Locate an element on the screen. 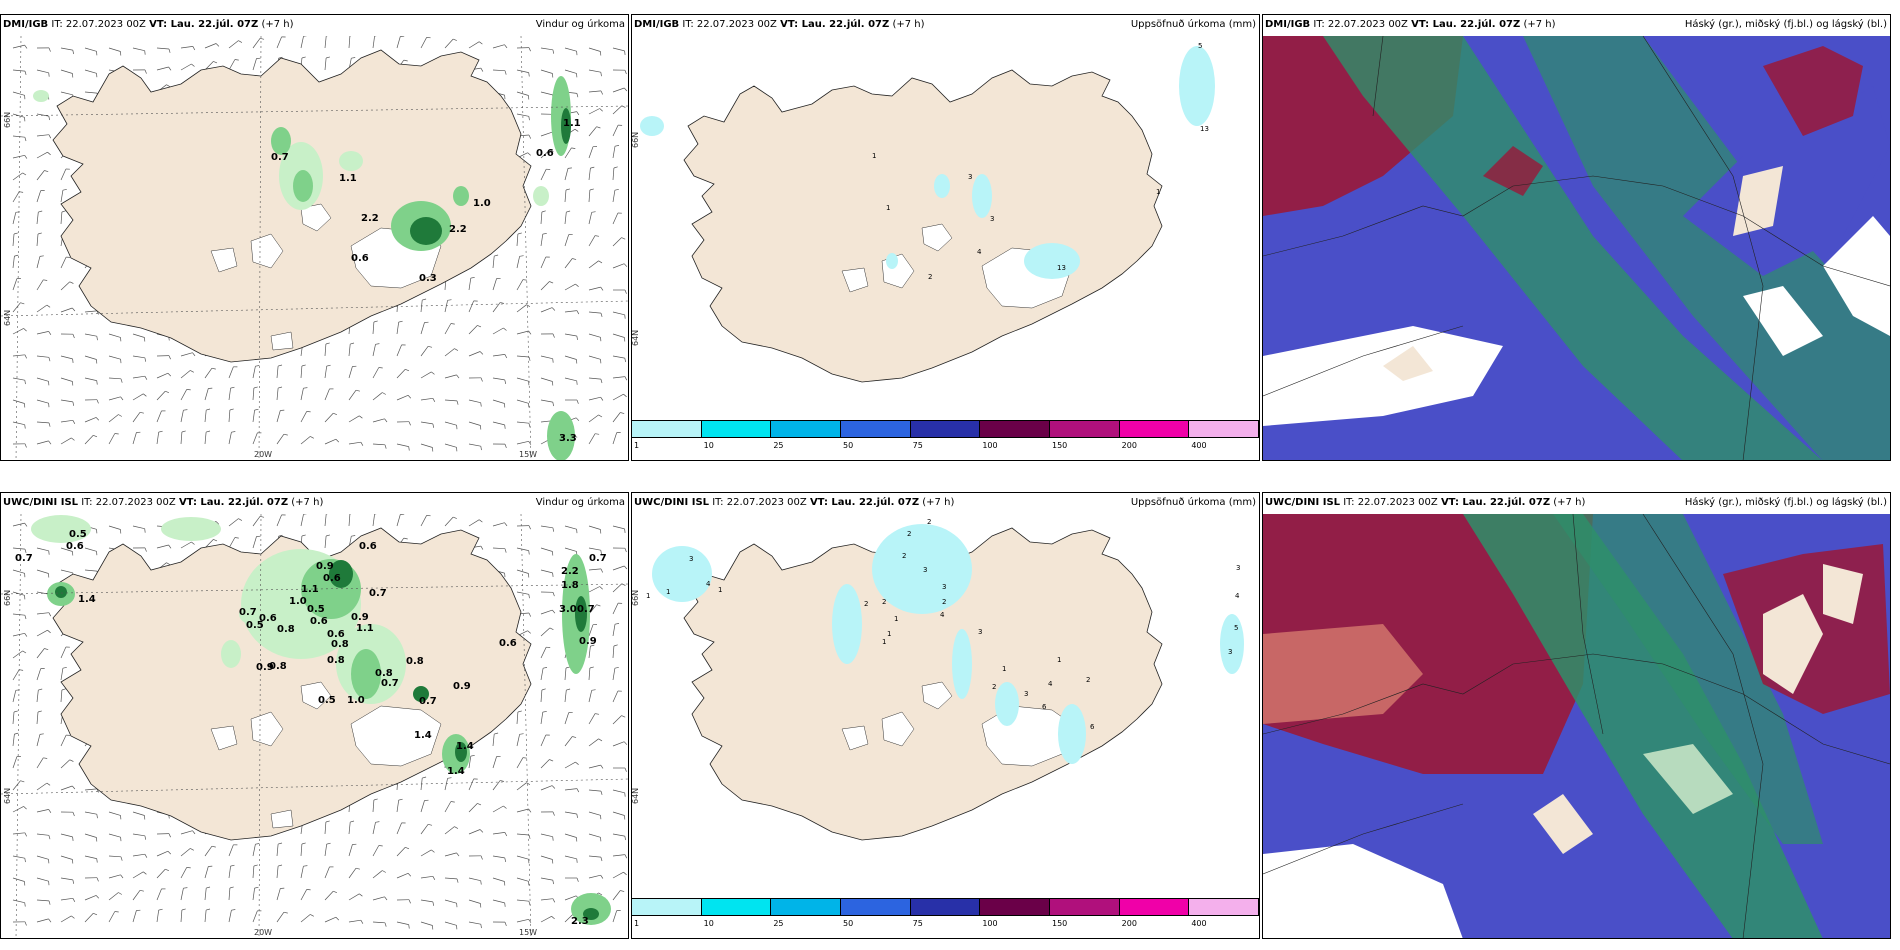  product-title: Uppsöfnuð úrkoma (mm) is located at coordinates (1193, 24).